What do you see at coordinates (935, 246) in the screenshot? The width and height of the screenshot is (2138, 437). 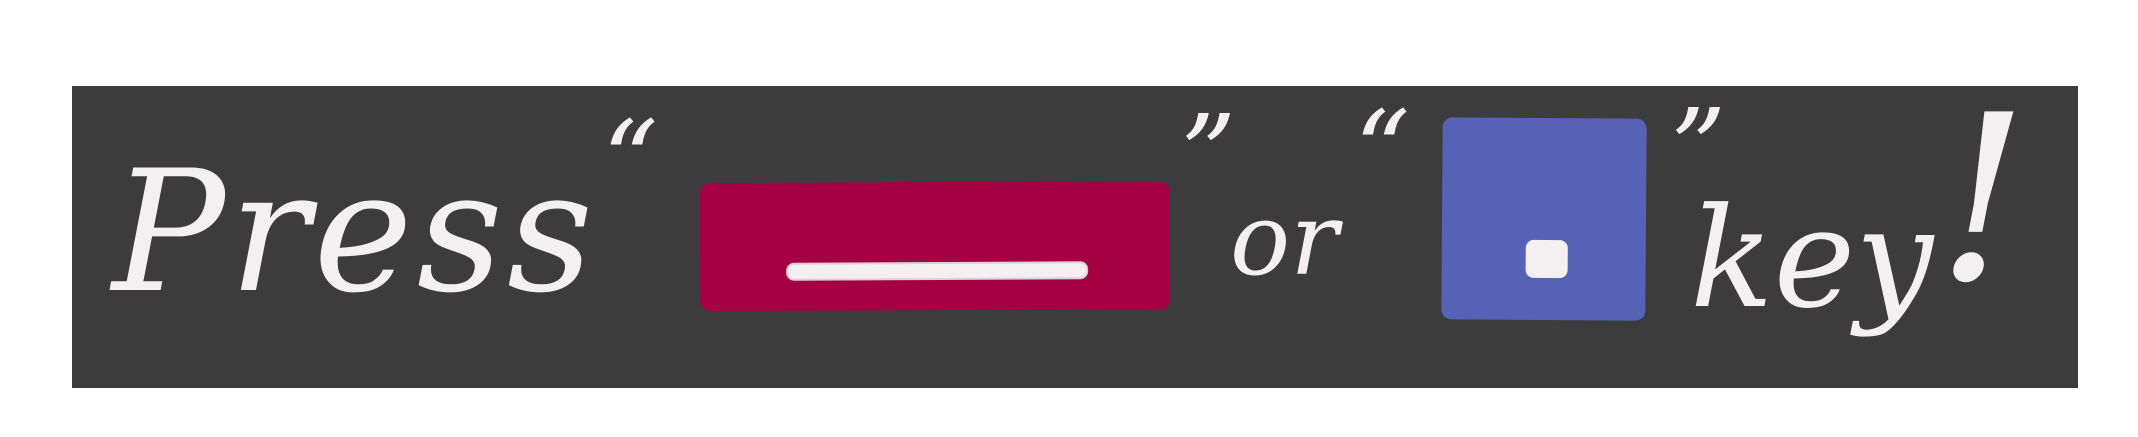 I see `minus-key-icon` at bounding box center [935, 246].